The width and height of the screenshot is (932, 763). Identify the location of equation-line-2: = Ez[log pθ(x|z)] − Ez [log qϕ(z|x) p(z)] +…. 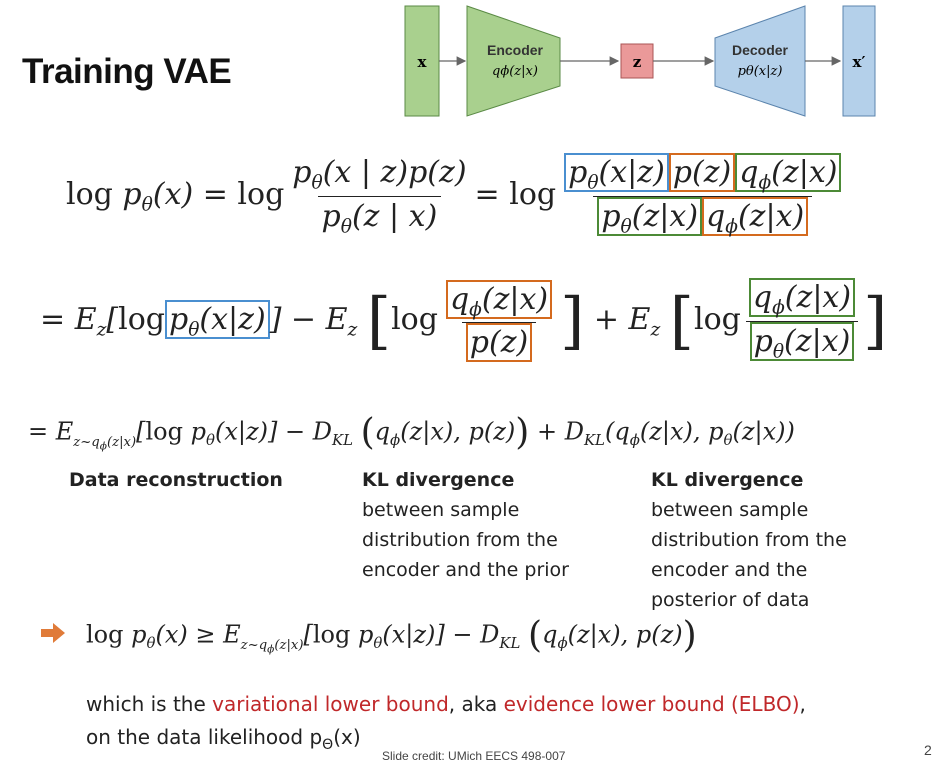
(464, 320).